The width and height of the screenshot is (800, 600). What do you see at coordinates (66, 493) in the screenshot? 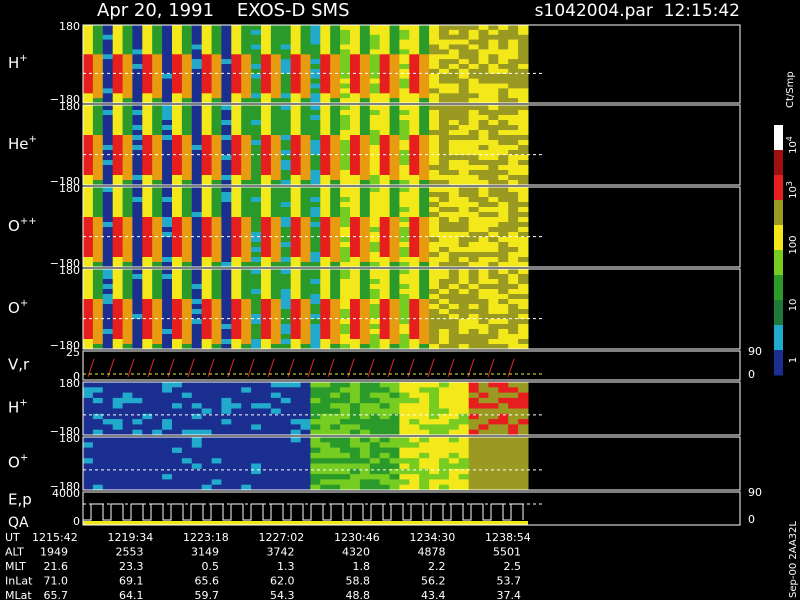
I see `y-top-label: 4000` at bounding box center [66, 493].